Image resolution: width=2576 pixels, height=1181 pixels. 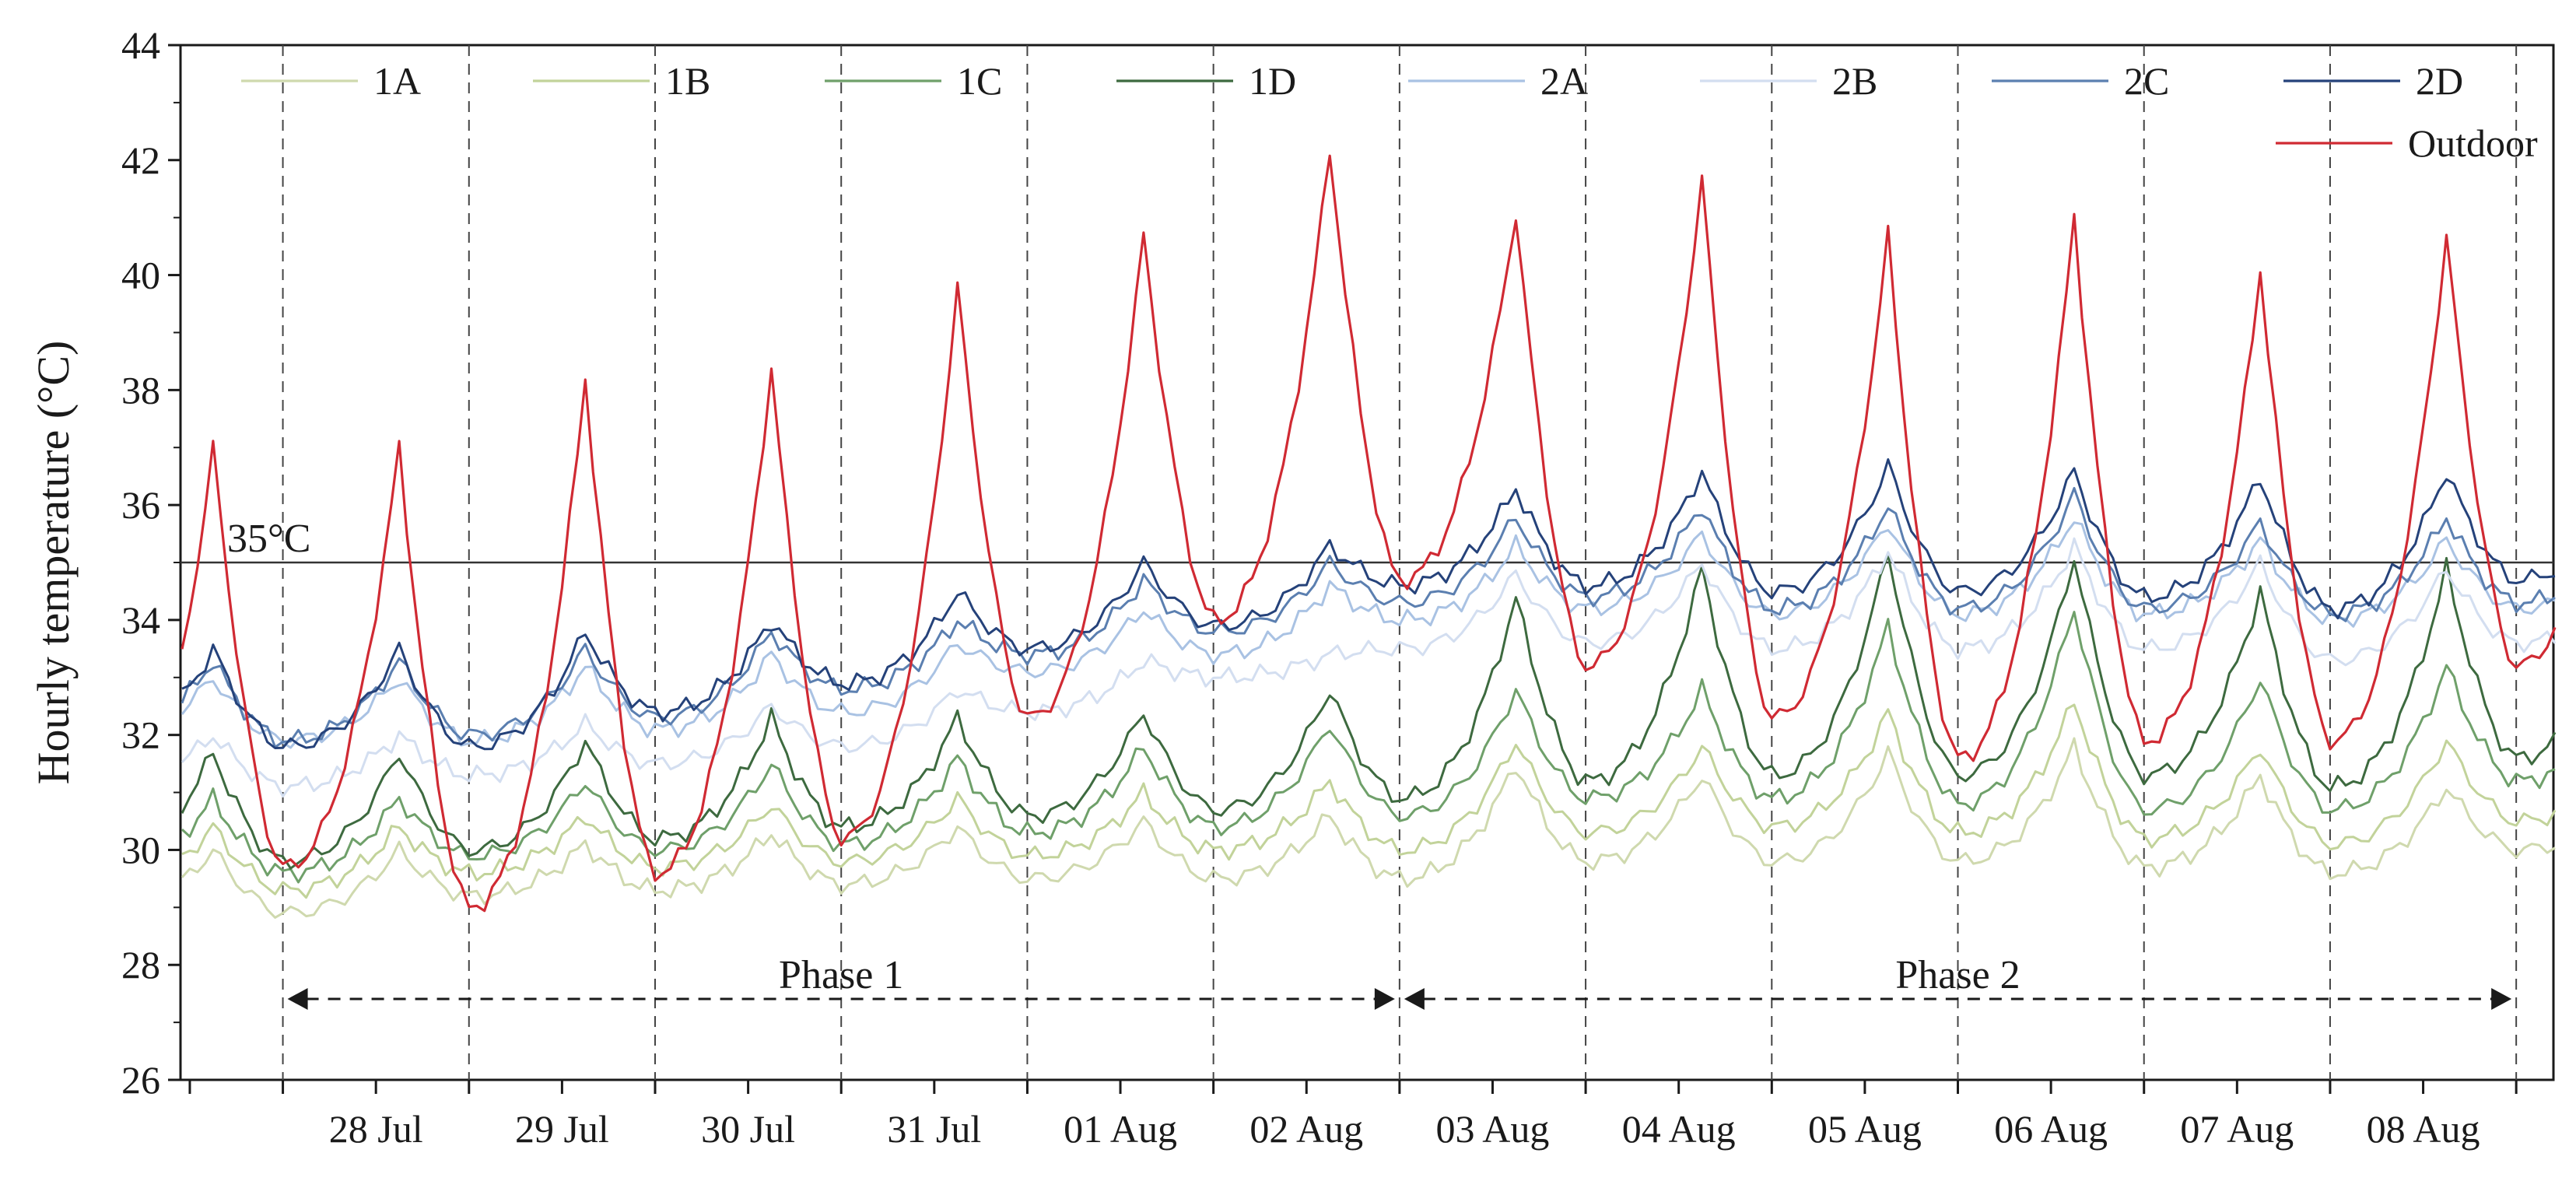 What do you see at coordinates (397, 81) in the screenshot?
I see `legend-label-1a: 1A` at bounding box center [397, 81].